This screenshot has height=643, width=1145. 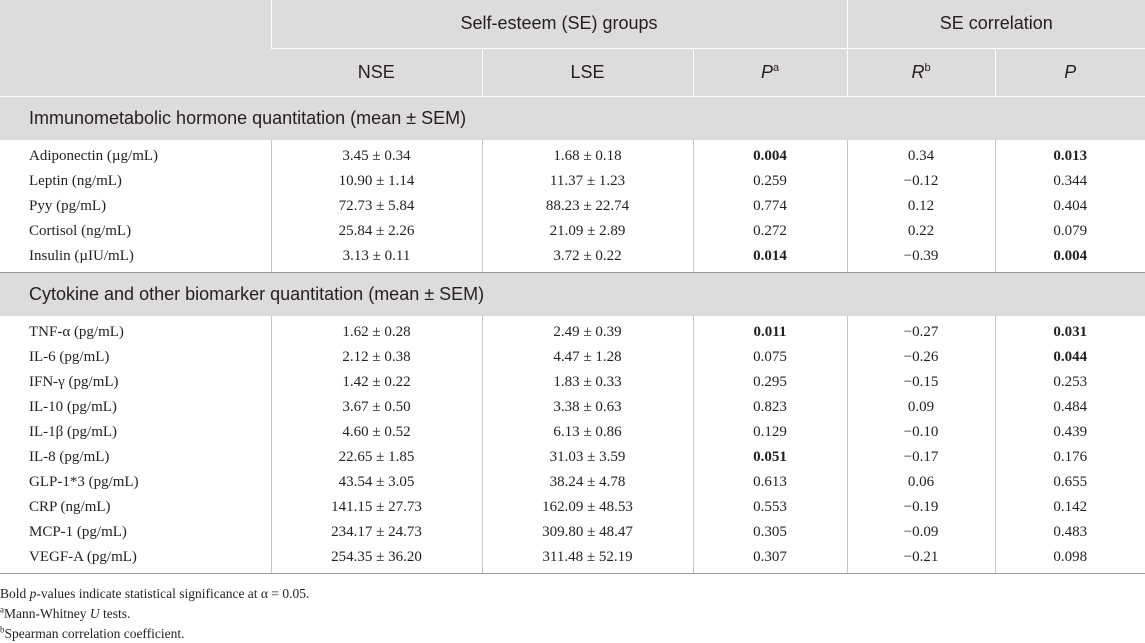 I want to click on footnote-b-mark: b, so click(x=2, y=629).